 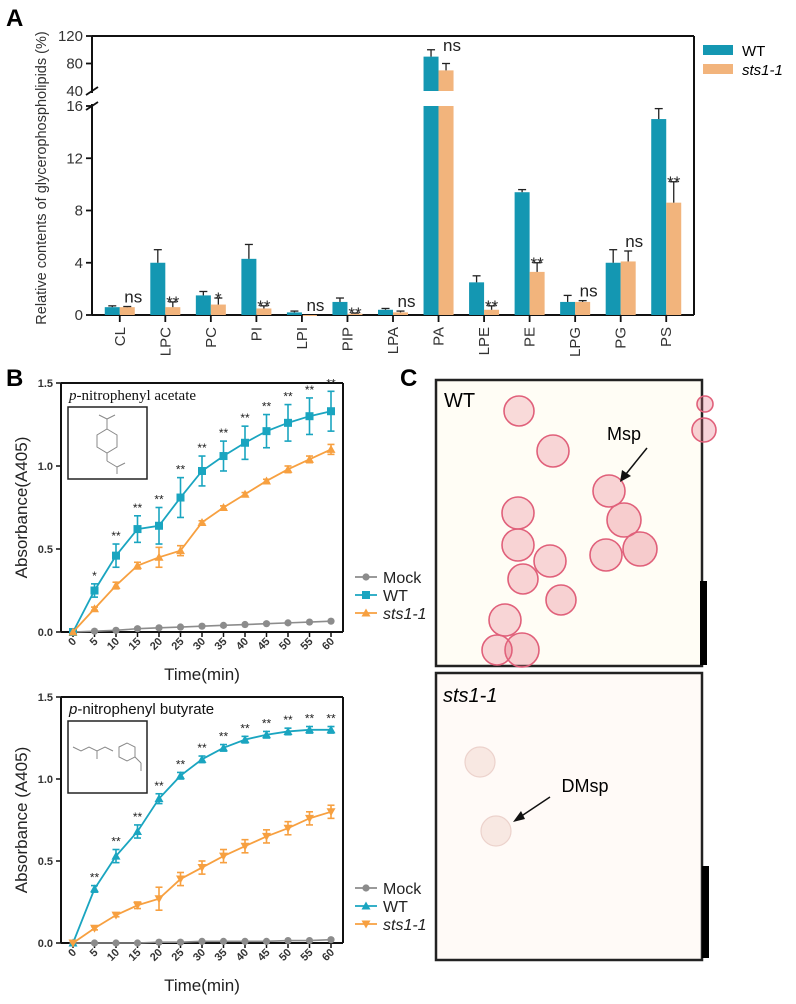 What do you see at coordinates (134, 955) in the screenshot?
I see `x-tick-label: 15` at bounding box center [134, 955].